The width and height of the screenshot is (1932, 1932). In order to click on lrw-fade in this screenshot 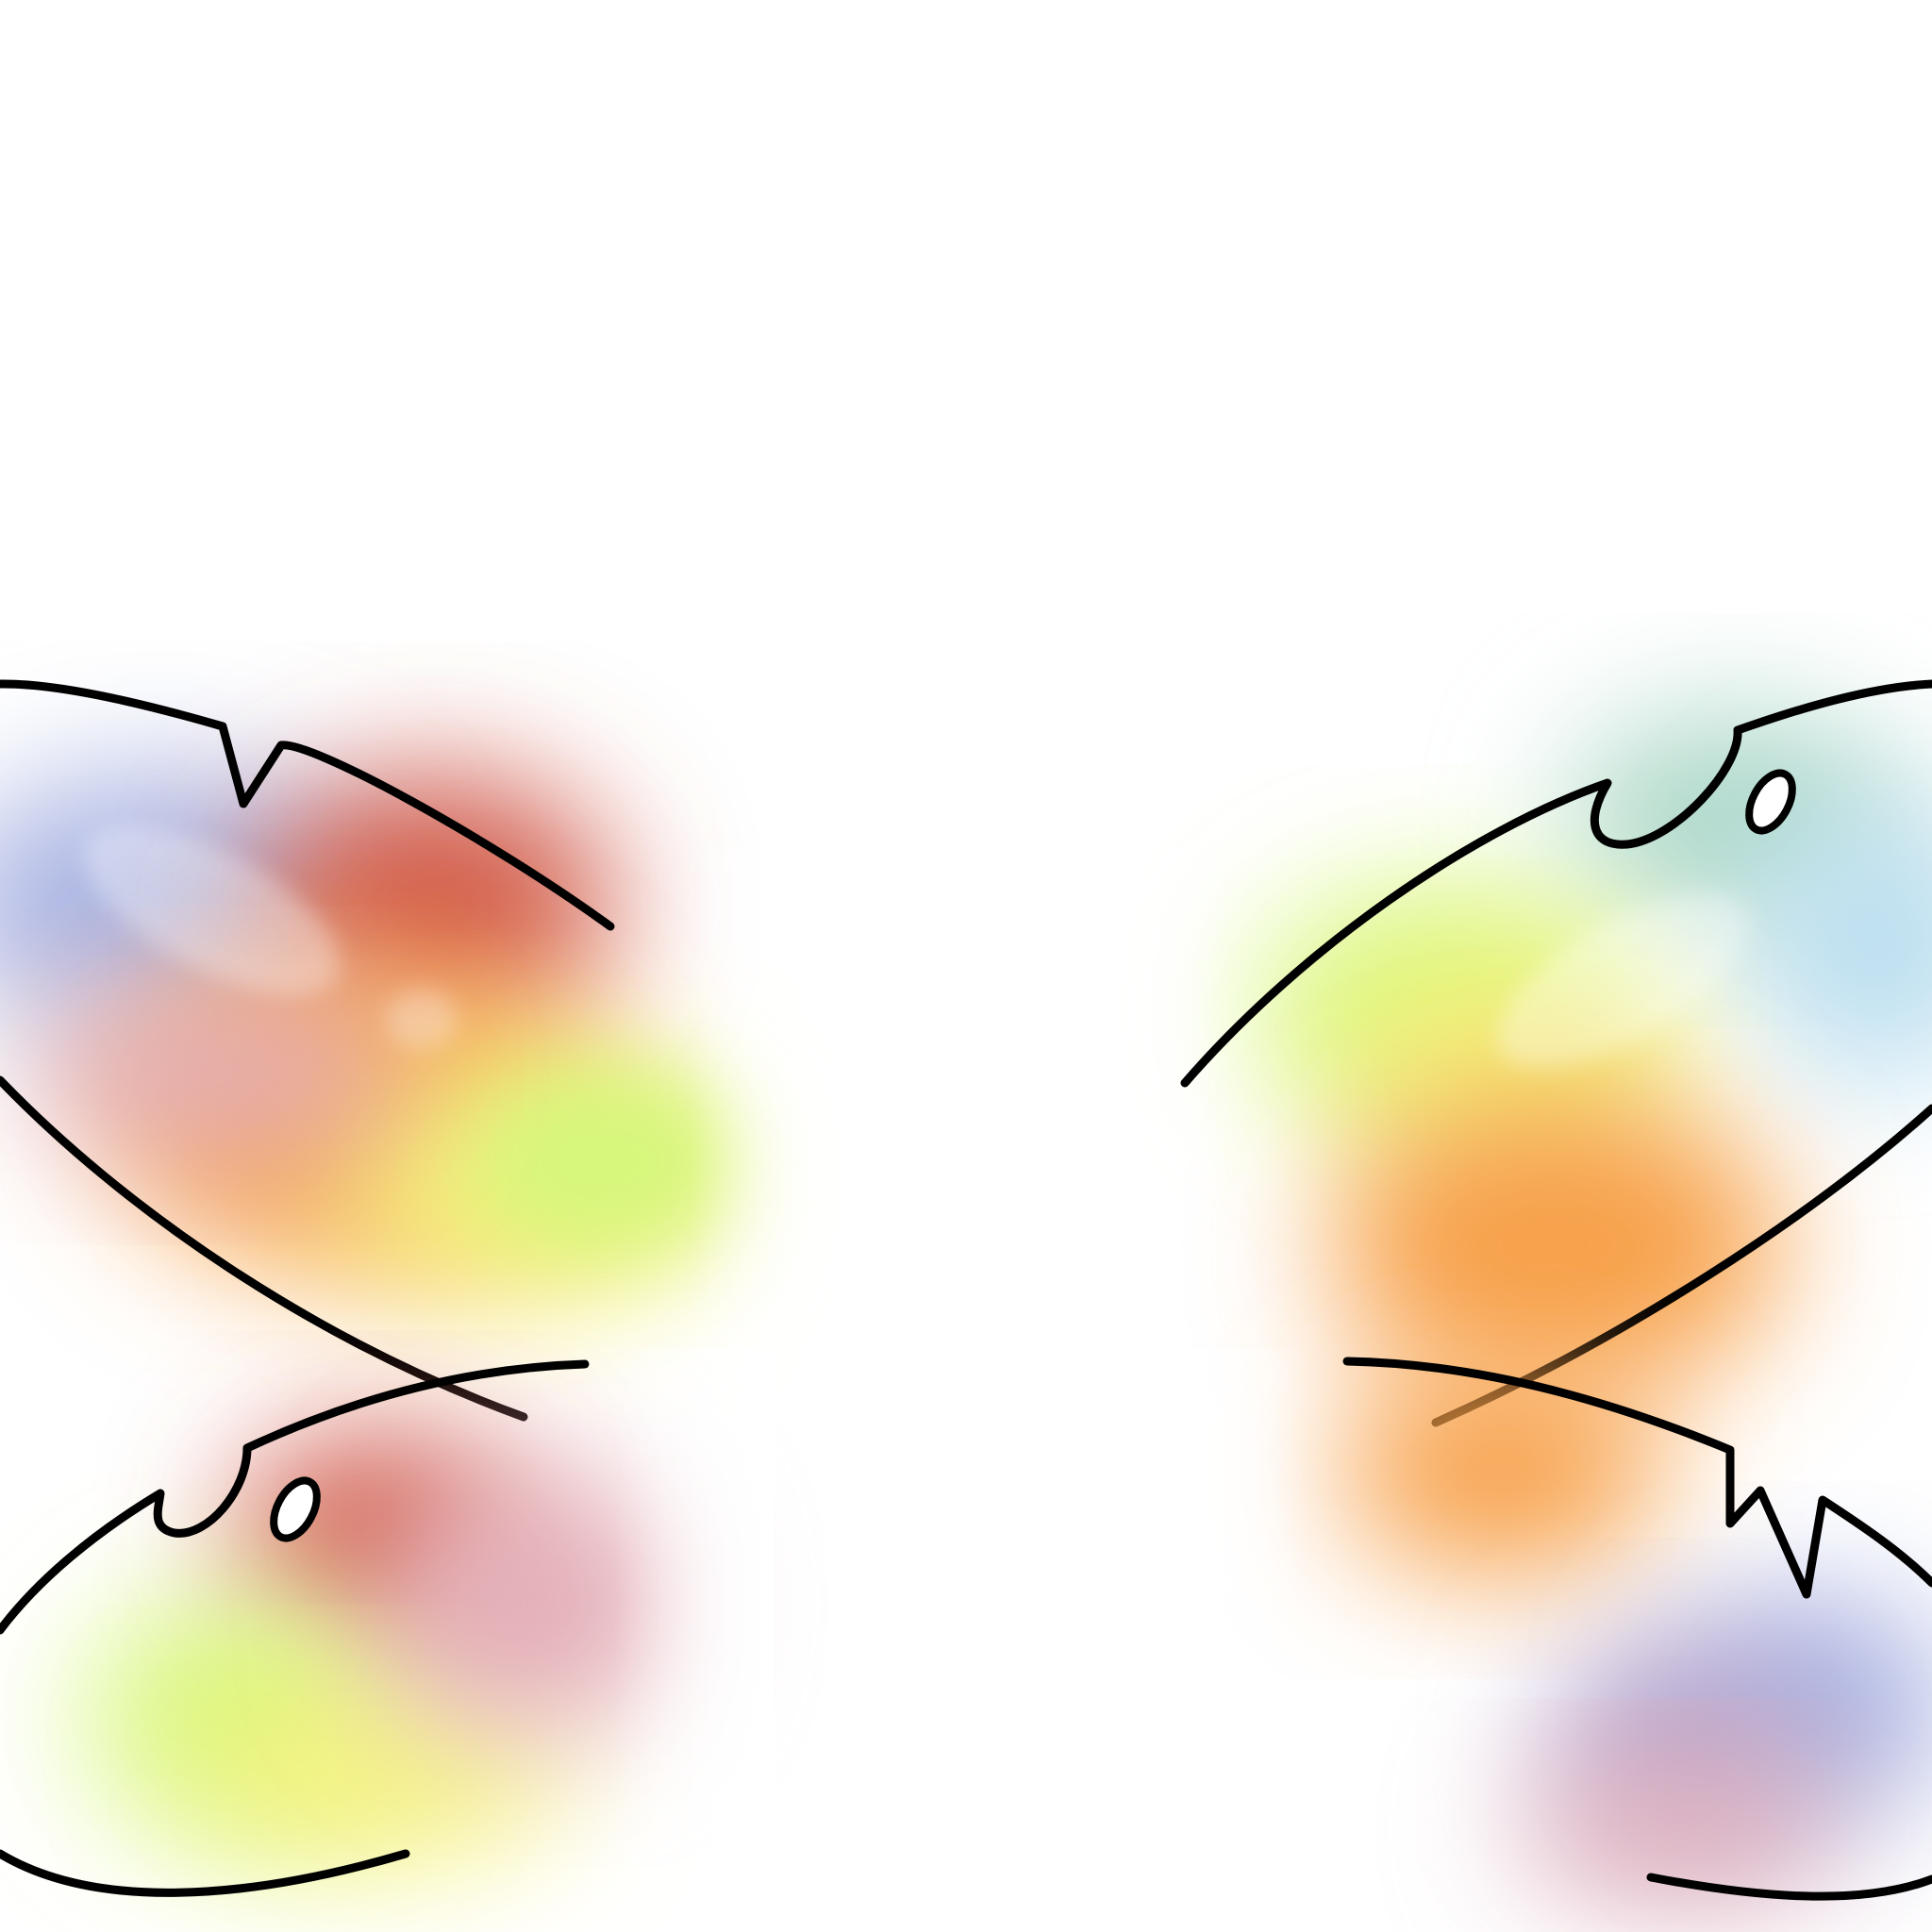, I will do `click(1321, 1613)`.